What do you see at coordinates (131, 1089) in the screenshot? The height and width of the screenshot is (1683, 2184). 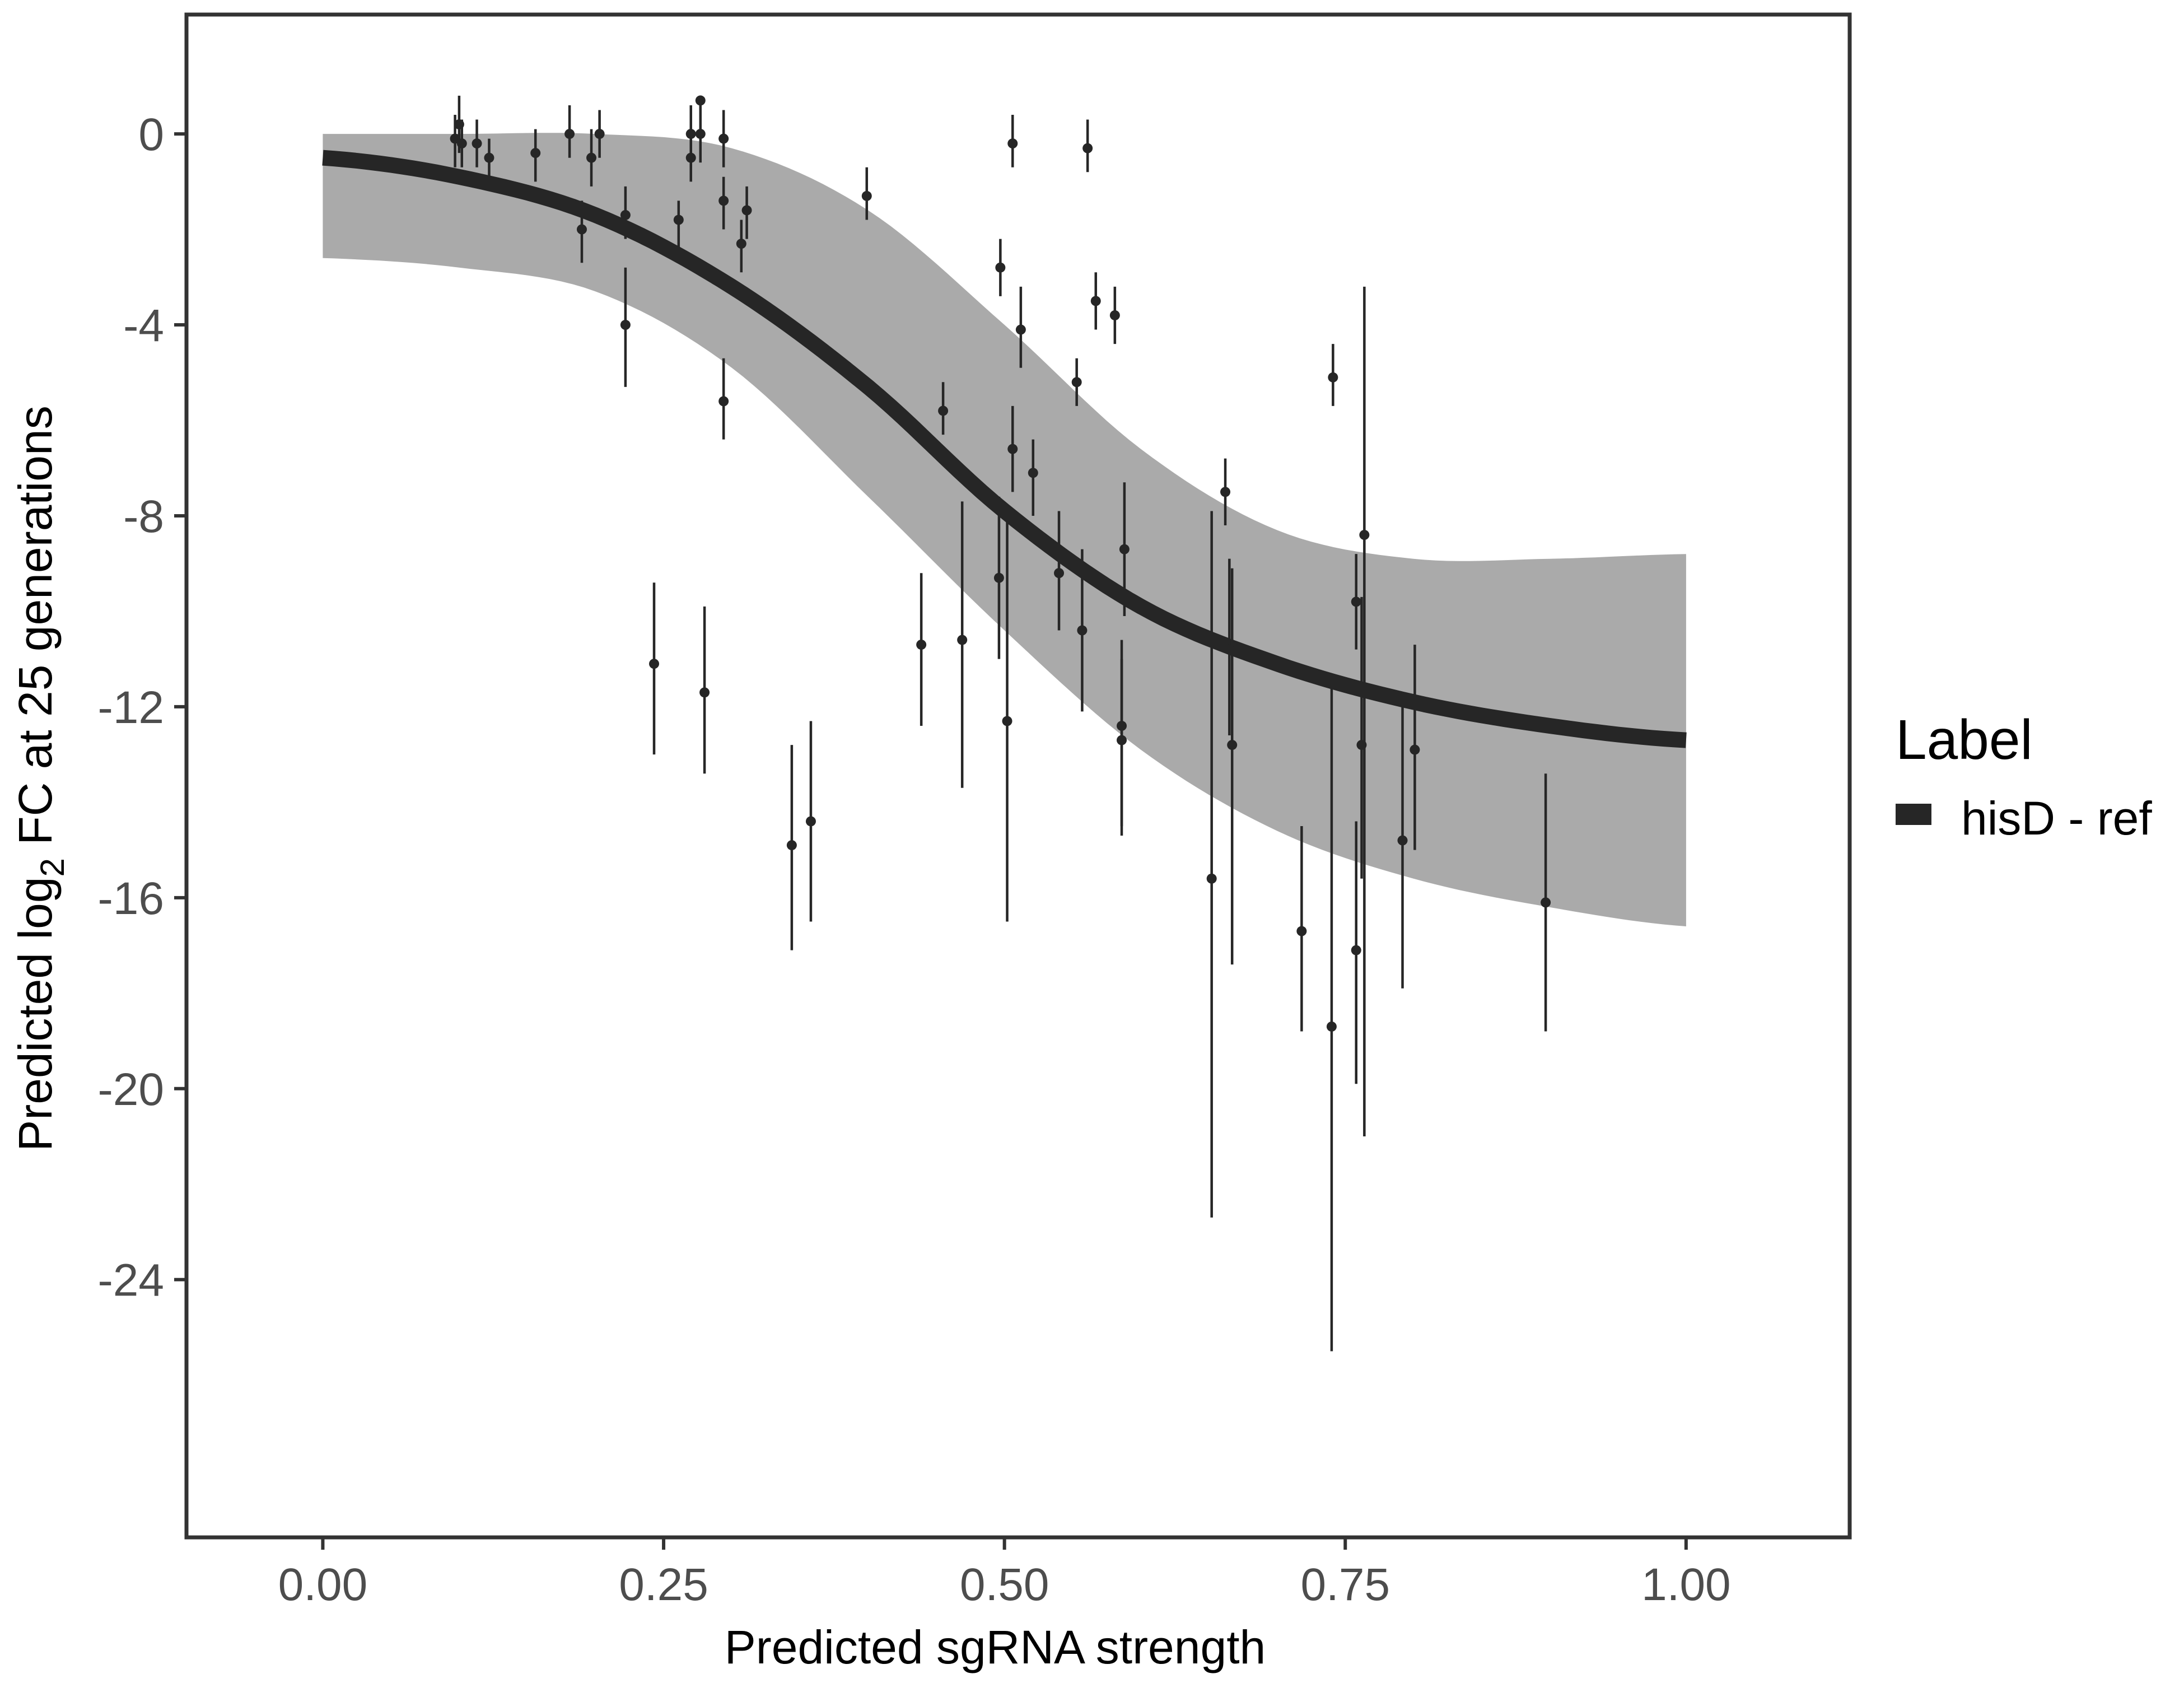 I see `y-tick-label-5: -20` at bounding box center [131, 1089].